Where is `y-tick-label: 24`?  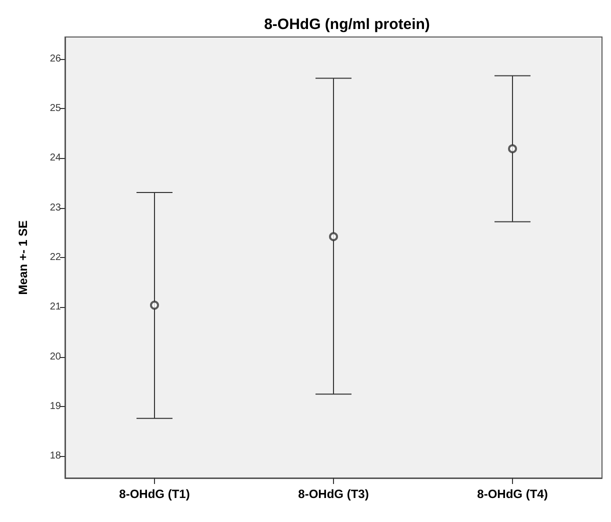
y-tick-label: 24 is located at coordinates (56, 158).